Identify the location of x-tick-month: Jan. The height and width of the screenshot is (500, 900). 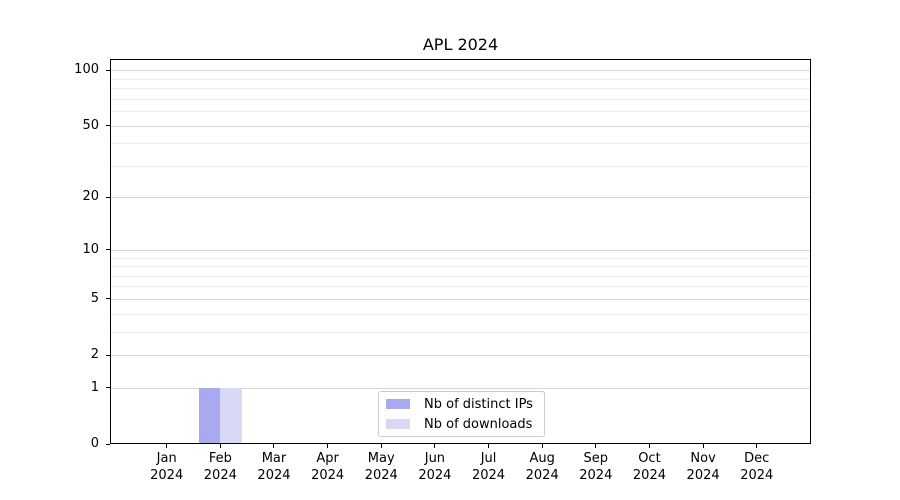
(166, 458).